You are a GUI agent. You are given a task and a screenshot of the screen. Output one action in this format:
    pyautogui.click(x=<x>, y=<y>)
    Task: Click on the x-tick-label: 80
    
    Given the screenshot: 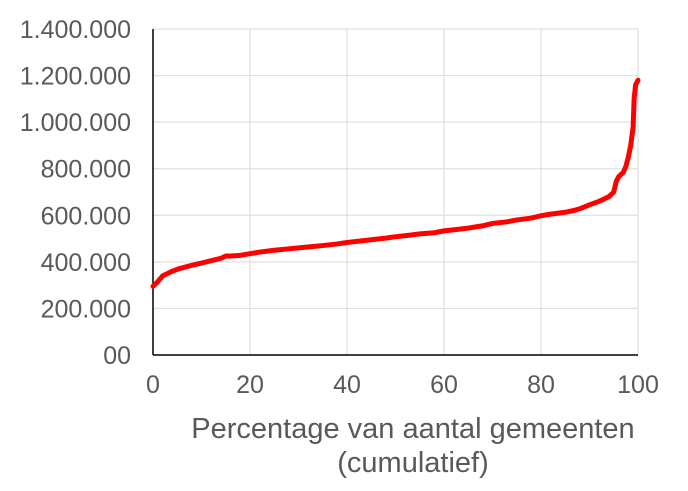 What is the action you would take?
    pyautogui.click(x=541, y=385)
    